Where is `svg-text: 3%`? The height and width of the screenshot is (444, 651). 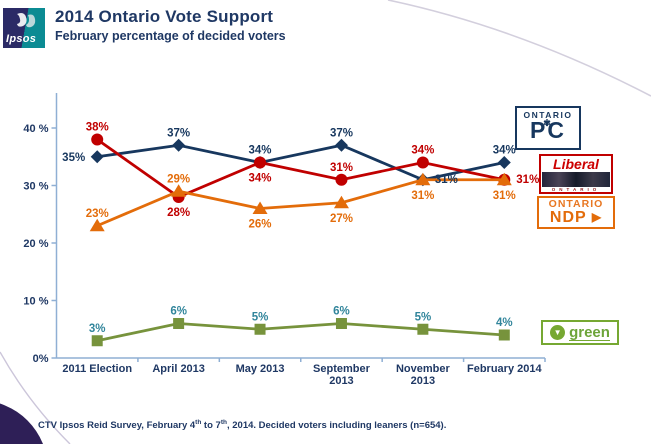 svg-text: 3% is located at coordinates (97, 329).